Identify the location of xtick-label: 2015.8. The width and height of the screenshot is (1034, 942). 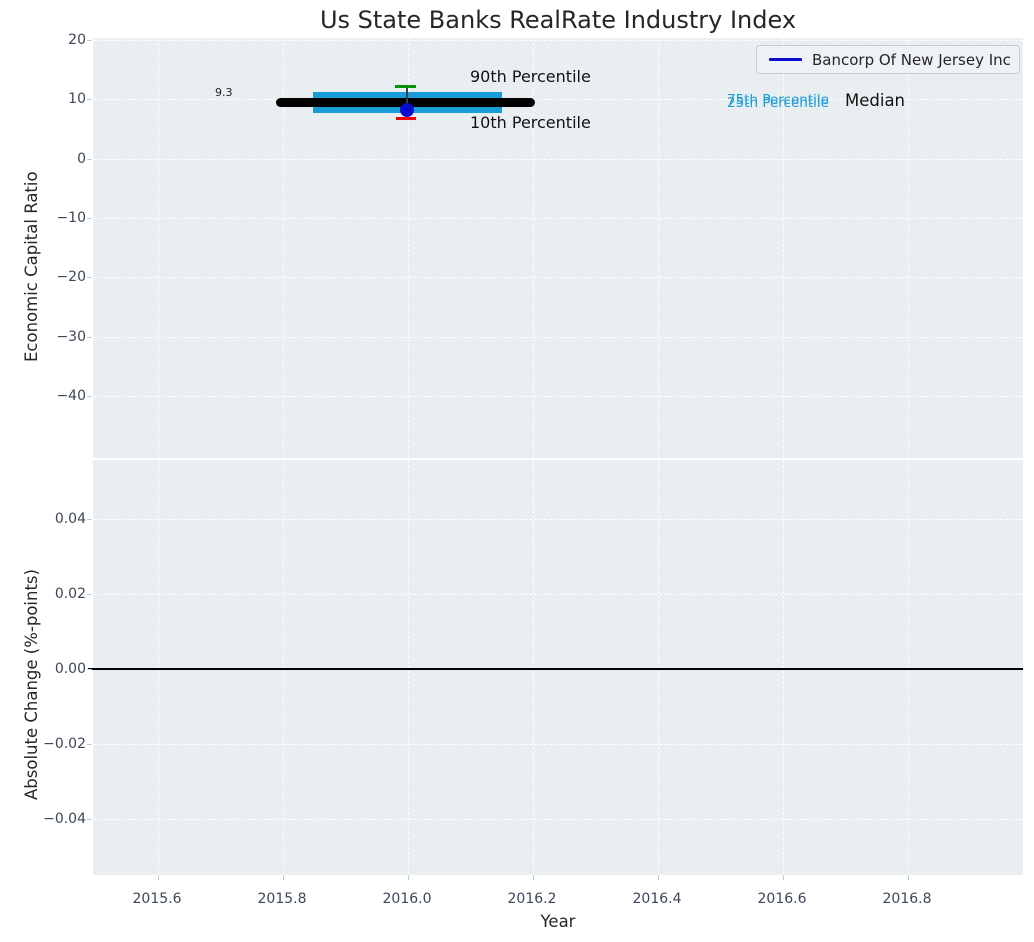
(282, 899).